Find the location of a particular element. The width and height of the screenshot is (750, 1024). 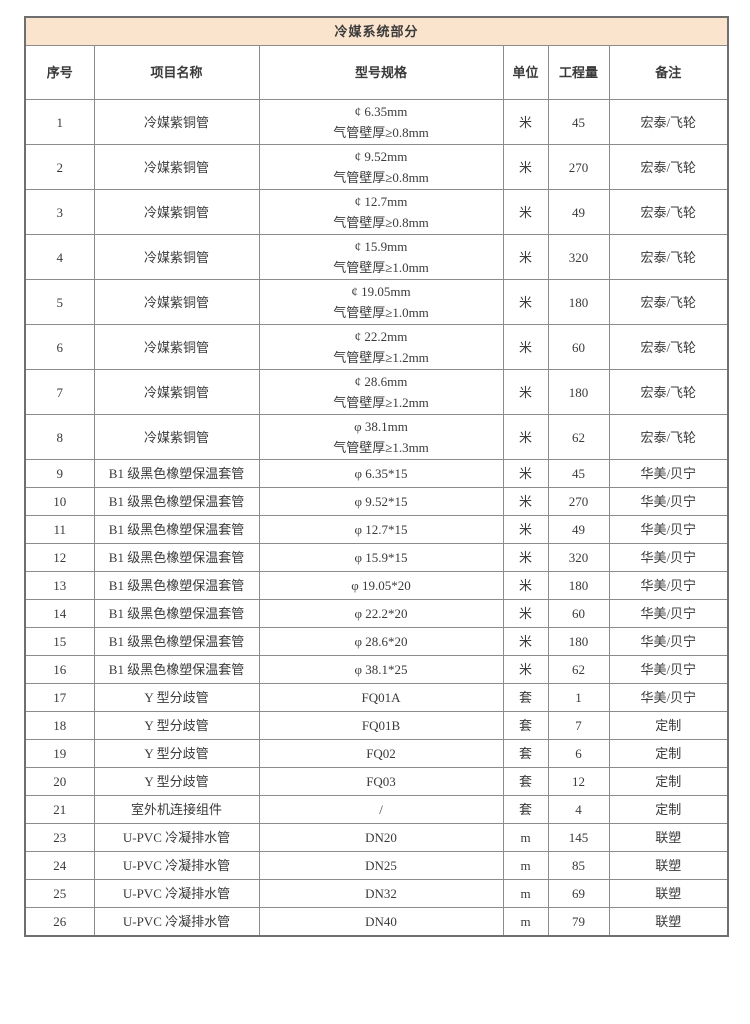

cell-seq: 18 is located at coordinates (59, 725).